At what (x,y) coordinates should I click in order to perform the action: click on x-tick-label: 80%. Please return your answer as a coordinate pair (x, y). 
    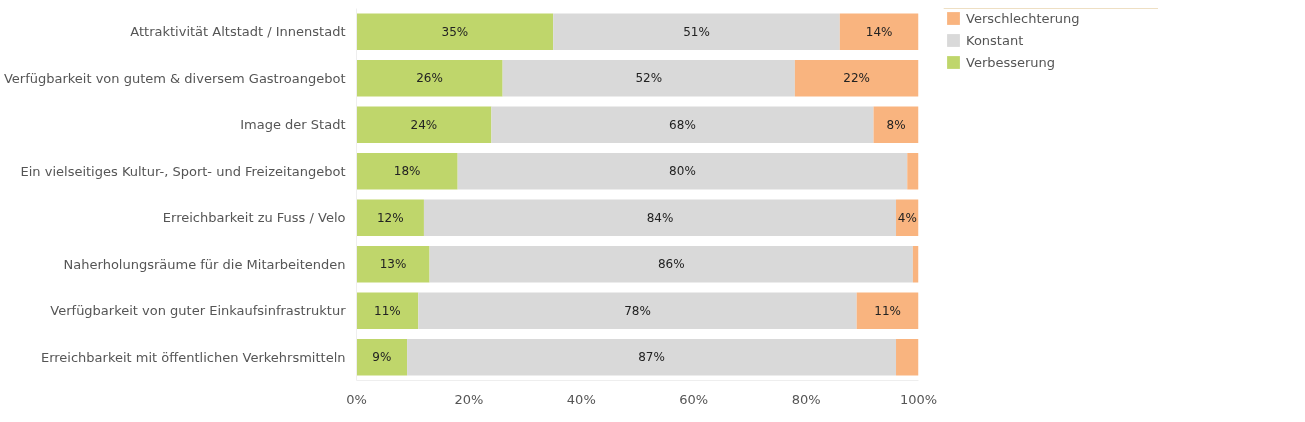
    Looking at the image, I should click on (806, 399).